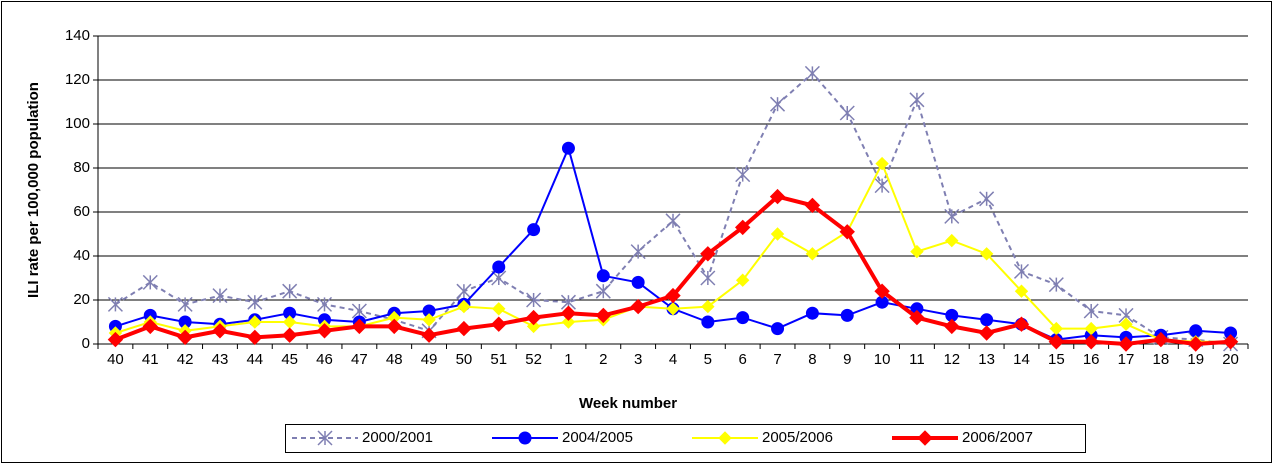  I want to click on x-tick-label: 43, so click(220, 359).